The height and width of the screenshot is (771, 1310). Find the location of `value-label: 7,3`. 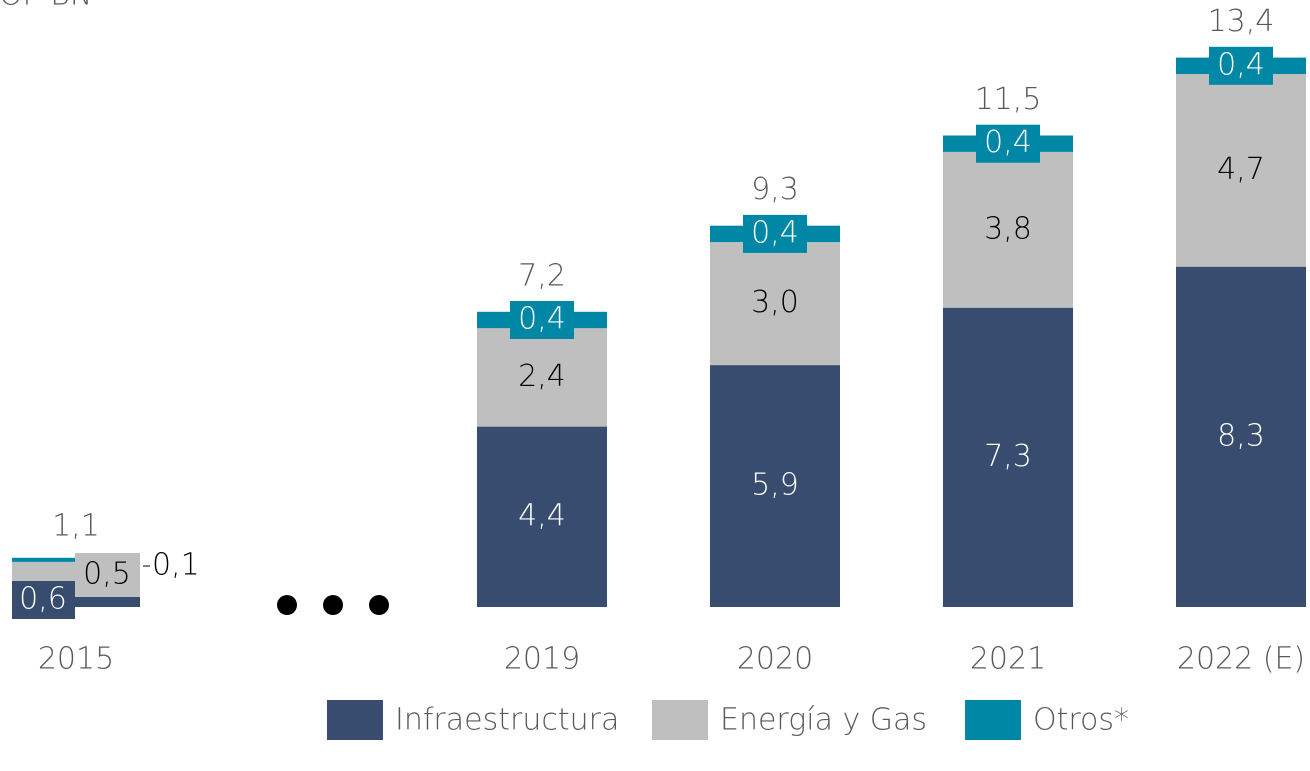

value-label: 7,3 is located at coordinates (1008, 456).